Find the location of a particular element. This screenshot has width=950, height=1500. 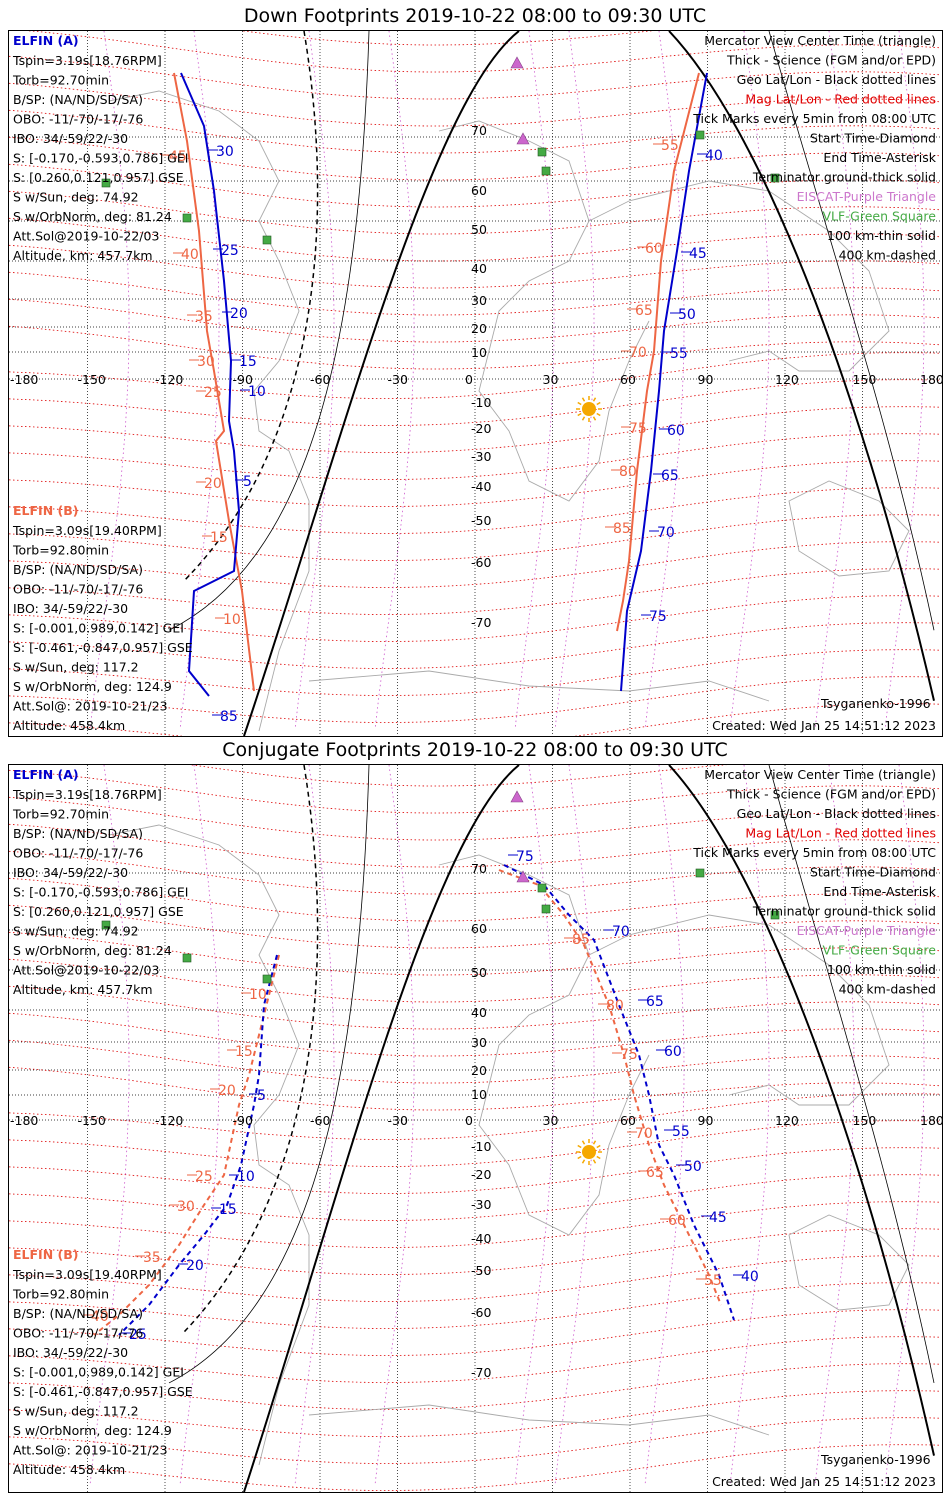

legend-entry: Start Time-Diamond is located at coordinates (873, 138).